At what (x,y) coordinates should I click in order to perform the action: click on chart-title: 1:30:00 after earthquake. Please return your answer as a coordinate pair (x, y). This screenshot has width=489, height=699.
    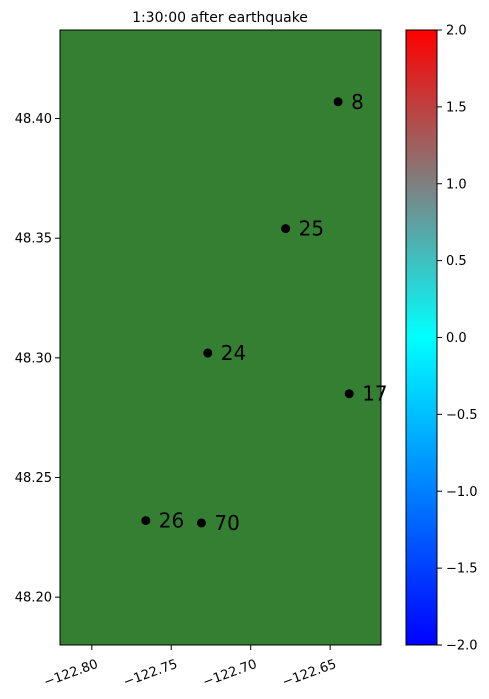
    Looking at the image, I should click on (220, 18).